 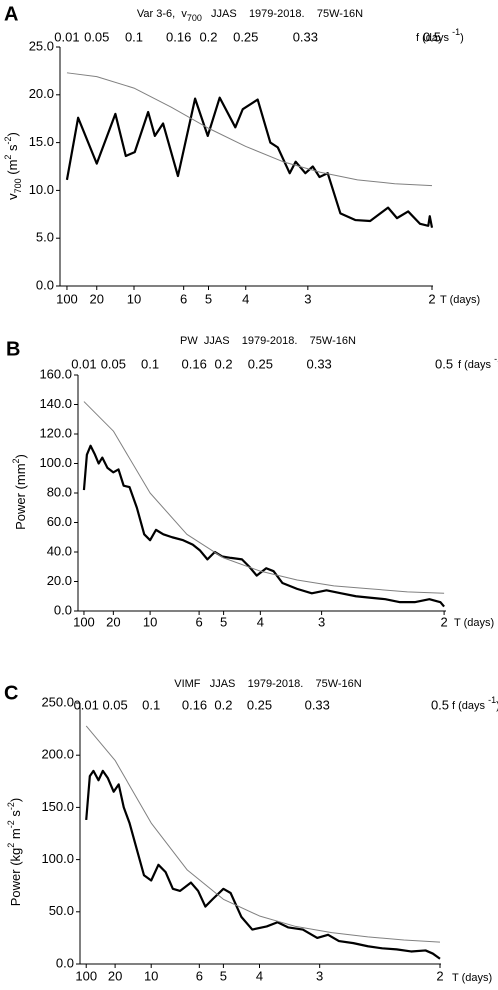 I want to click on y-tick-label: 5.0, so click(x=45, y=237).